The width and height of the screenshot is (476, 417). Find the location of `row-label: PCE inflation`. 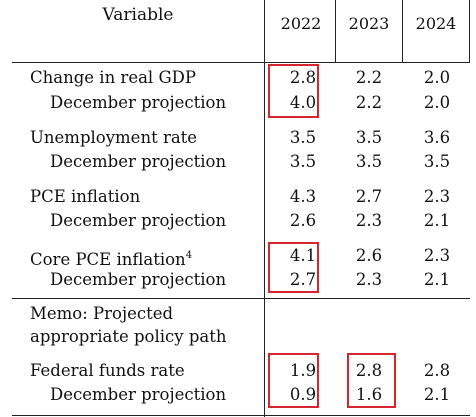

row-label: PCE inflation is located at coordinates (85, 196).